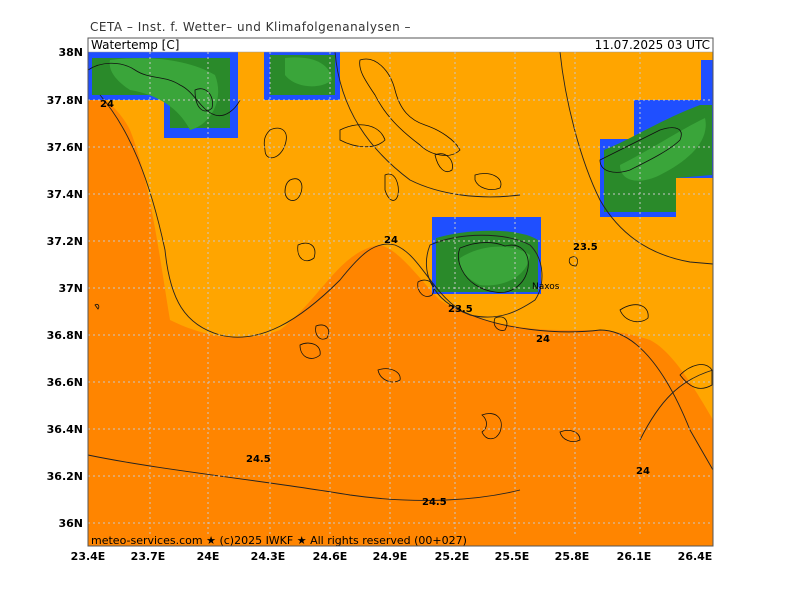 The width and height of the screenshot is (800, 600). Describe the element at coordinates (634, 556) in the screenshot. I see `lon-label: 26.1E` at that location.